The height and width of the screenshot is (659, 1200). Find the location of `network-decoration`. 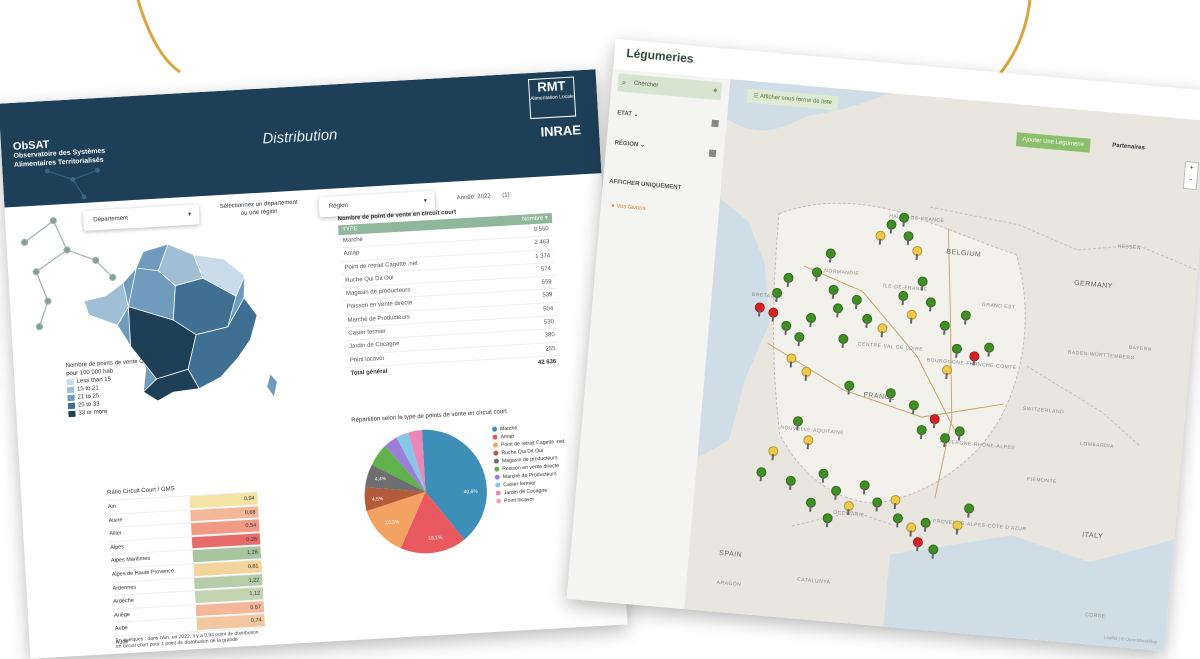

network-decoration is located at coordinates (72, 183).